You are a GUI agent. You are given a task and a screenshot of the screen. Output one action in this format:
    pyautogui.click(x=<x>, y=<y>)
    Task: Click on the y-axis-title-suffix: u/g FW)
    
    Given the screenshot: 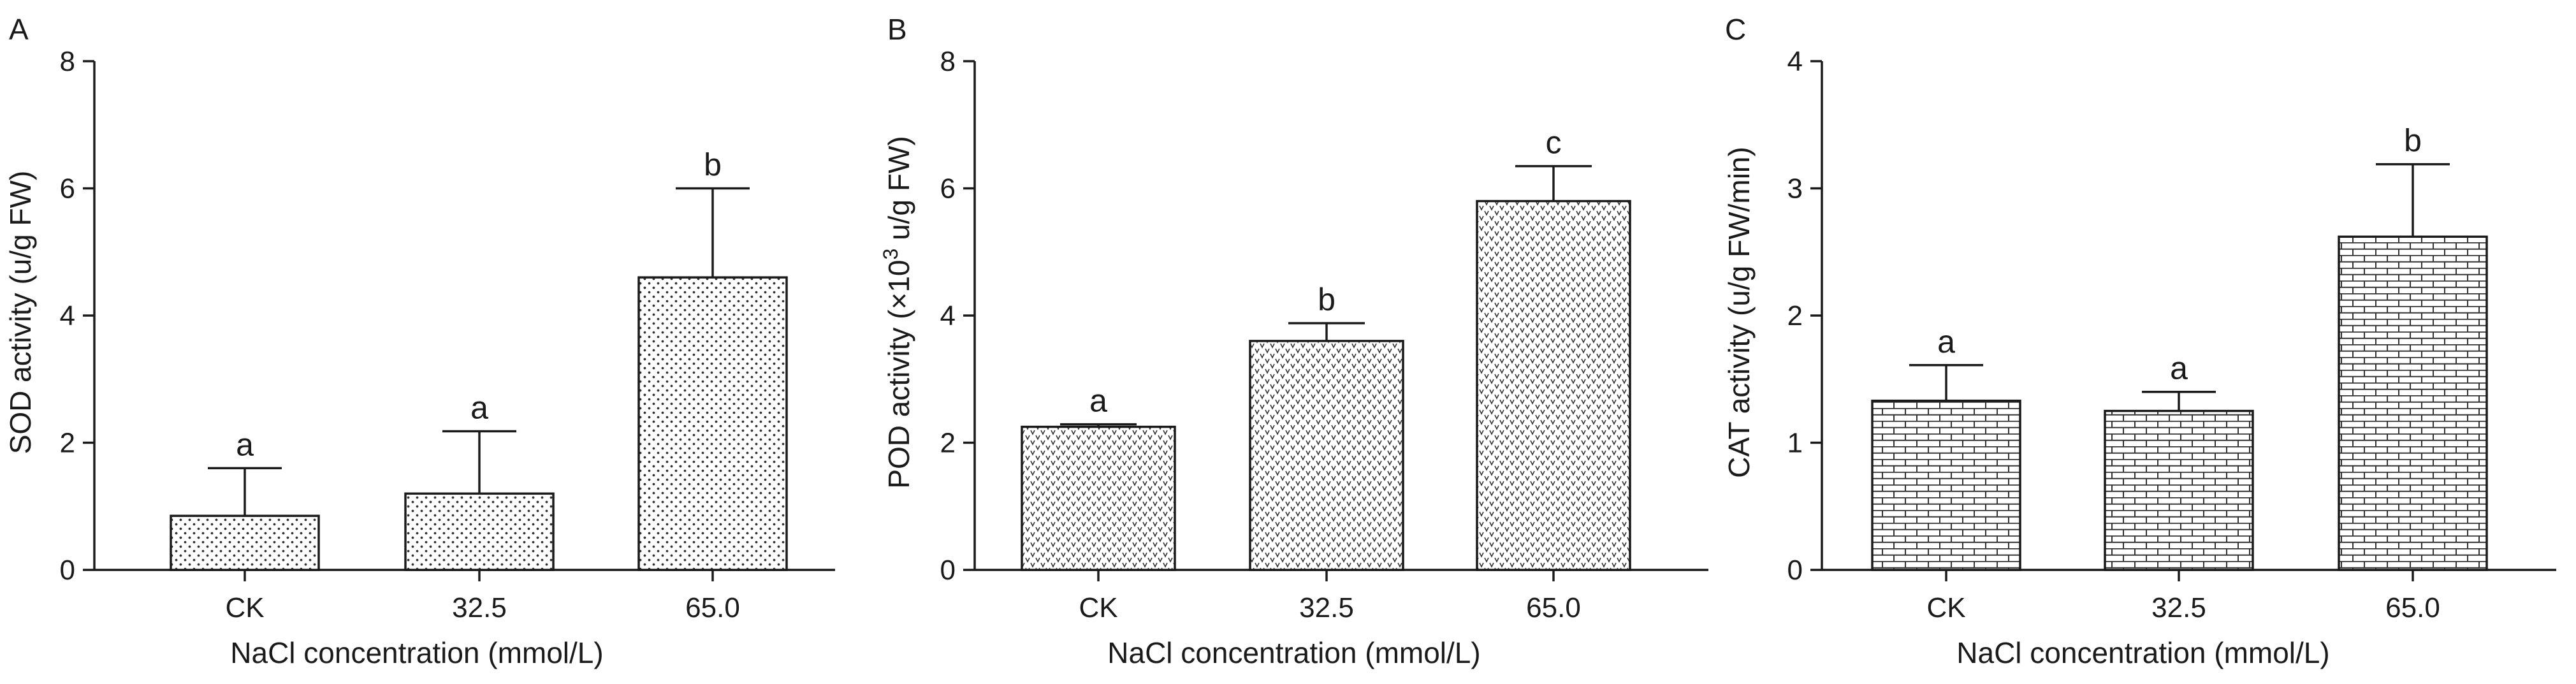 What is the action you would take?
    pyautogui.click(x=898, y=192)
    